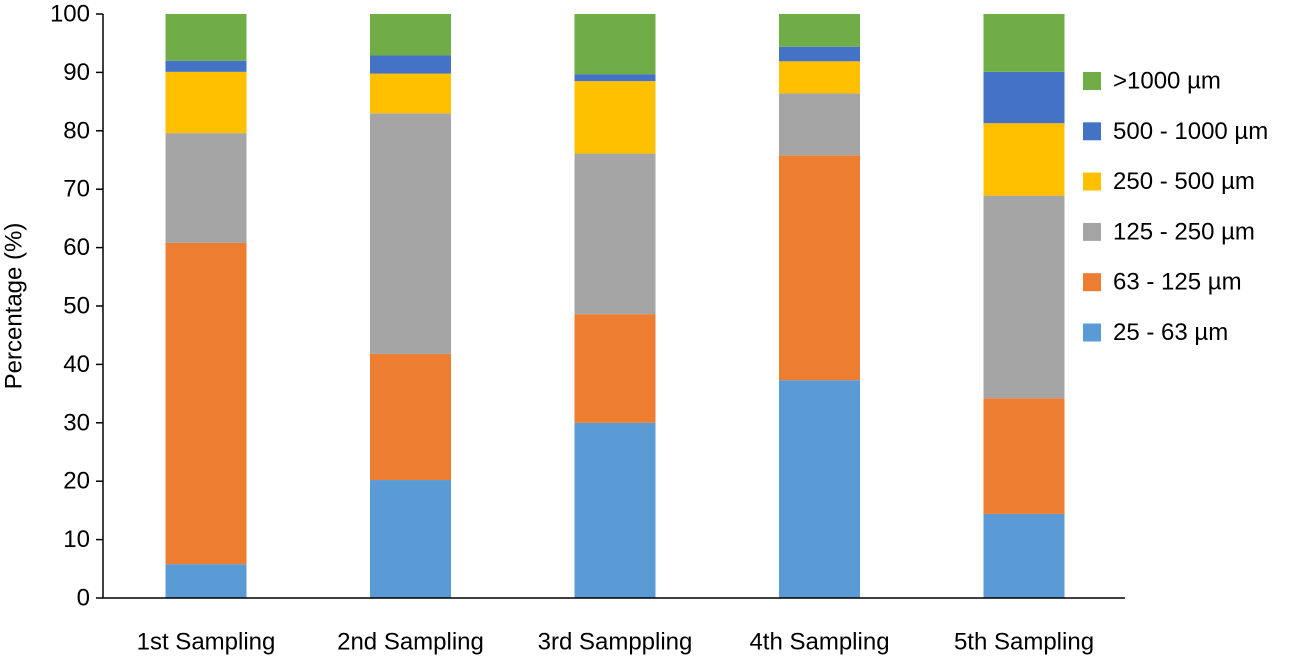 This screenshot has height=665, width=1299. I want to click on x-tick-label: 1st Sampling, so click(206, 642).